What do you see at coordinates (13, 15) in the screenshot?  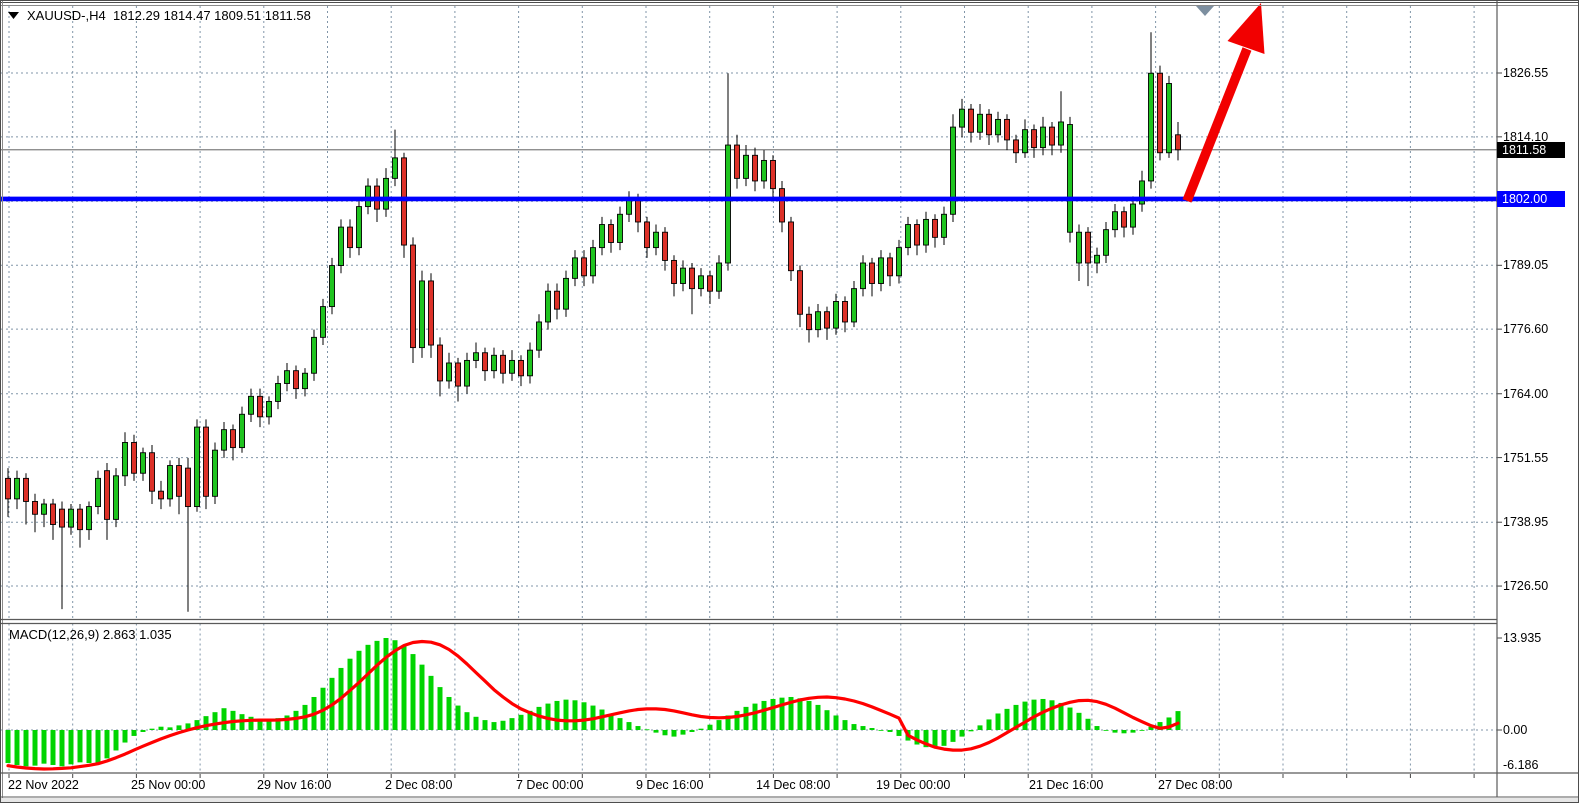 I see `symbol-dropdown-icon` at bounding box center [13, 15].